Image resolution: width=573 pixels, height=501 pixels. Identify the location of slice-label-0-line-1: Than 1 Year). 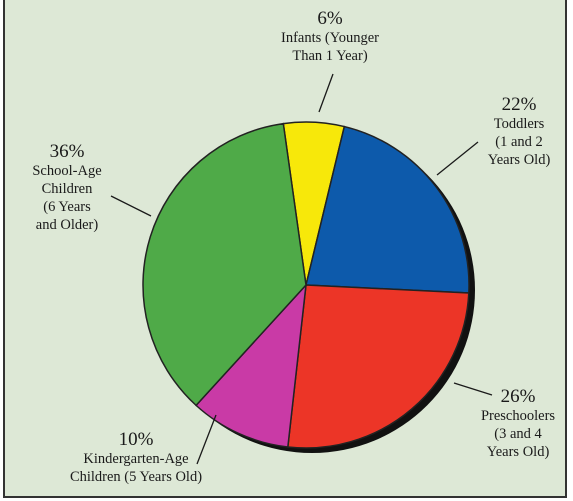
(329, 56).